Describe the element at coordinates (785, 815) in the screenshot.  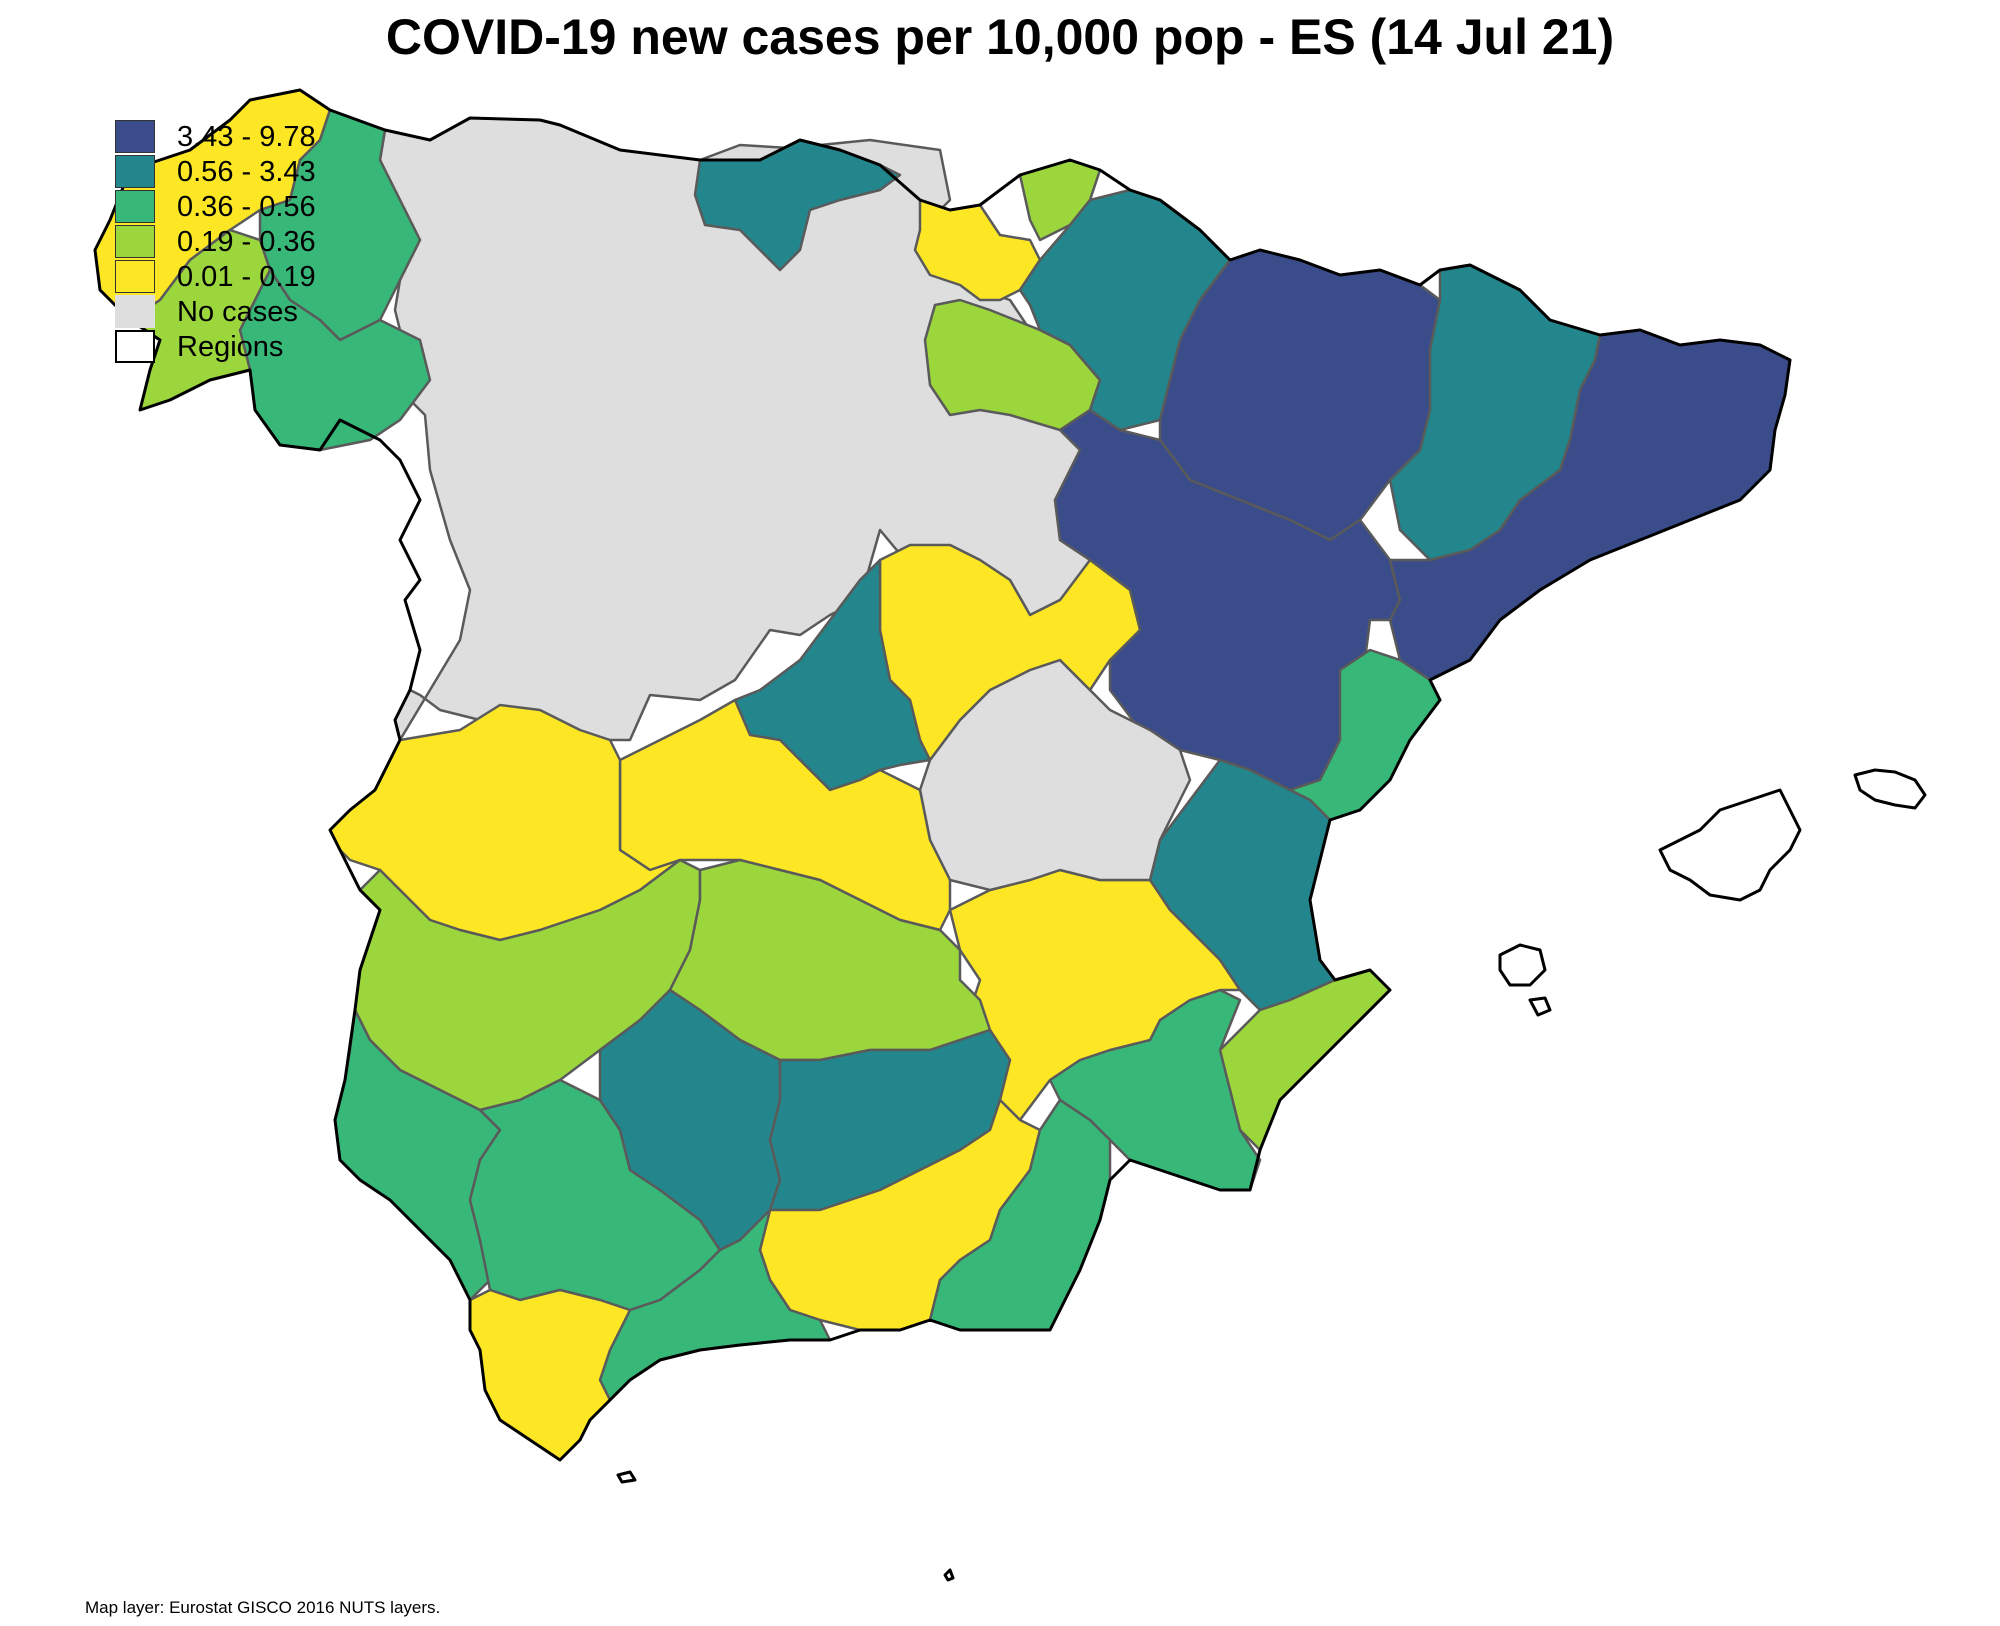
I see `province-toledo` at that location.